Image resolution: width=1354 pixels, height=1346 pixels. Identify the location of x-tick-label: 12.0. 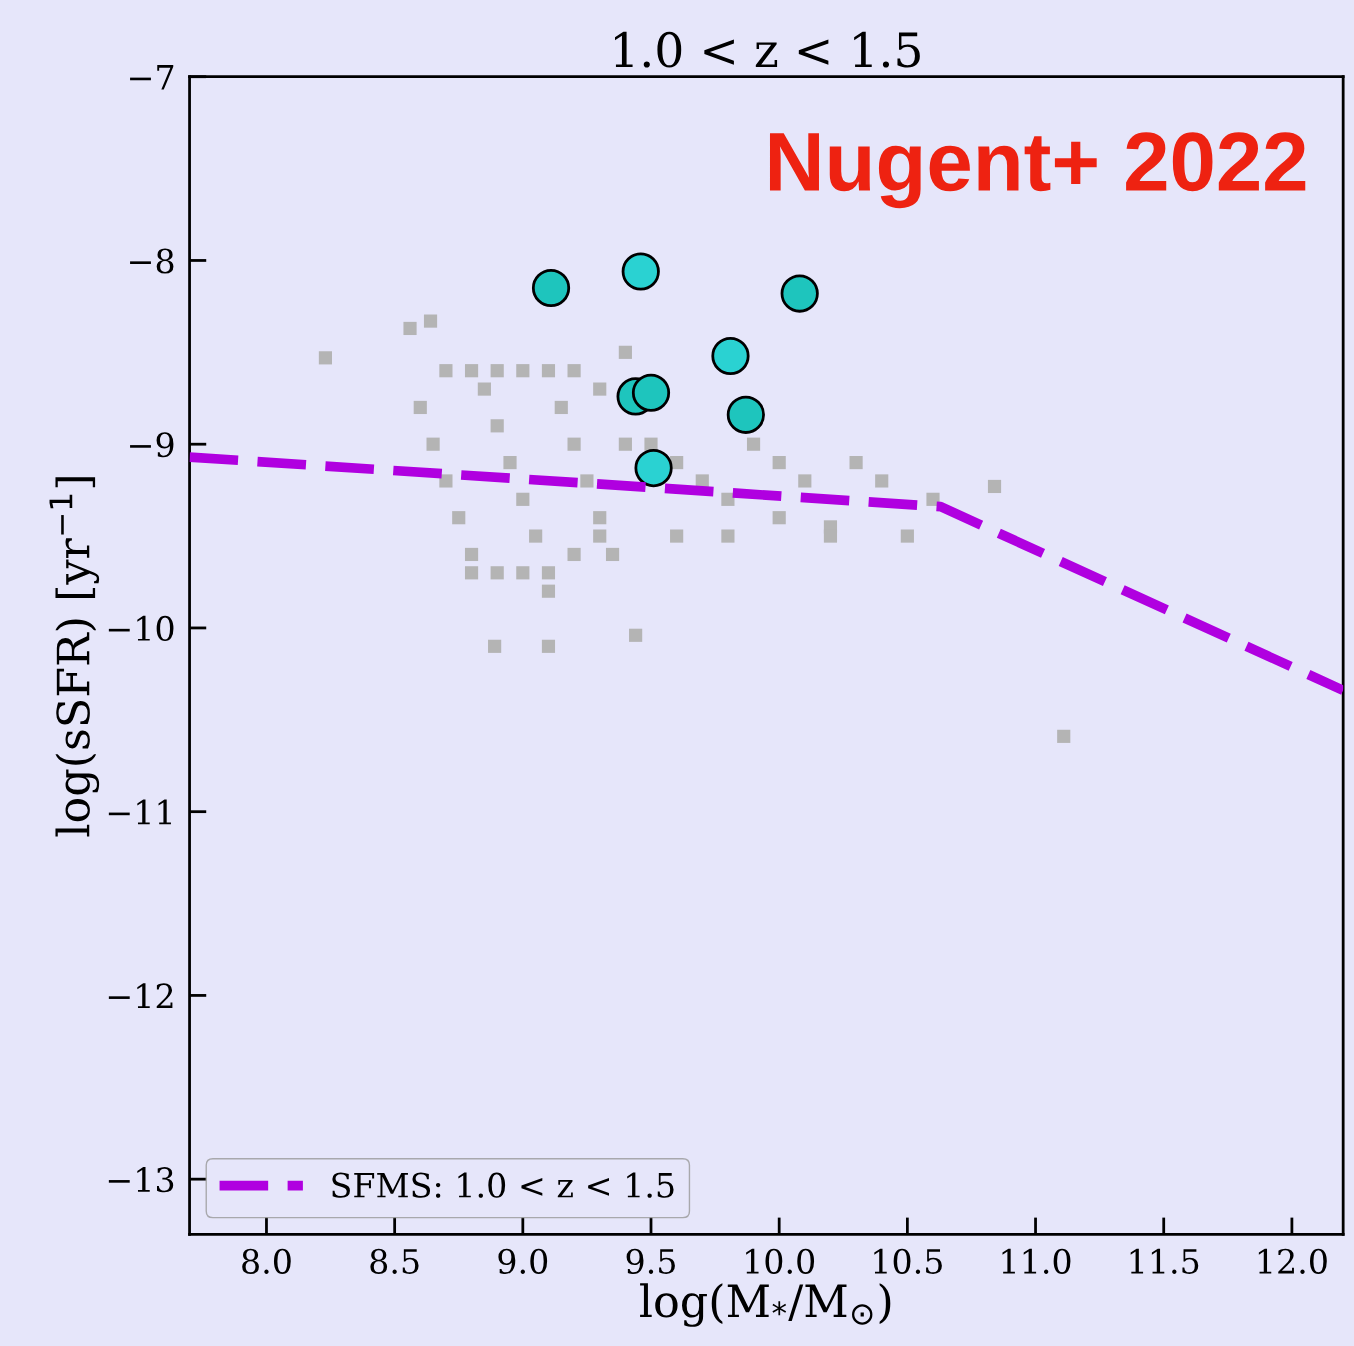
(1292, 1261).